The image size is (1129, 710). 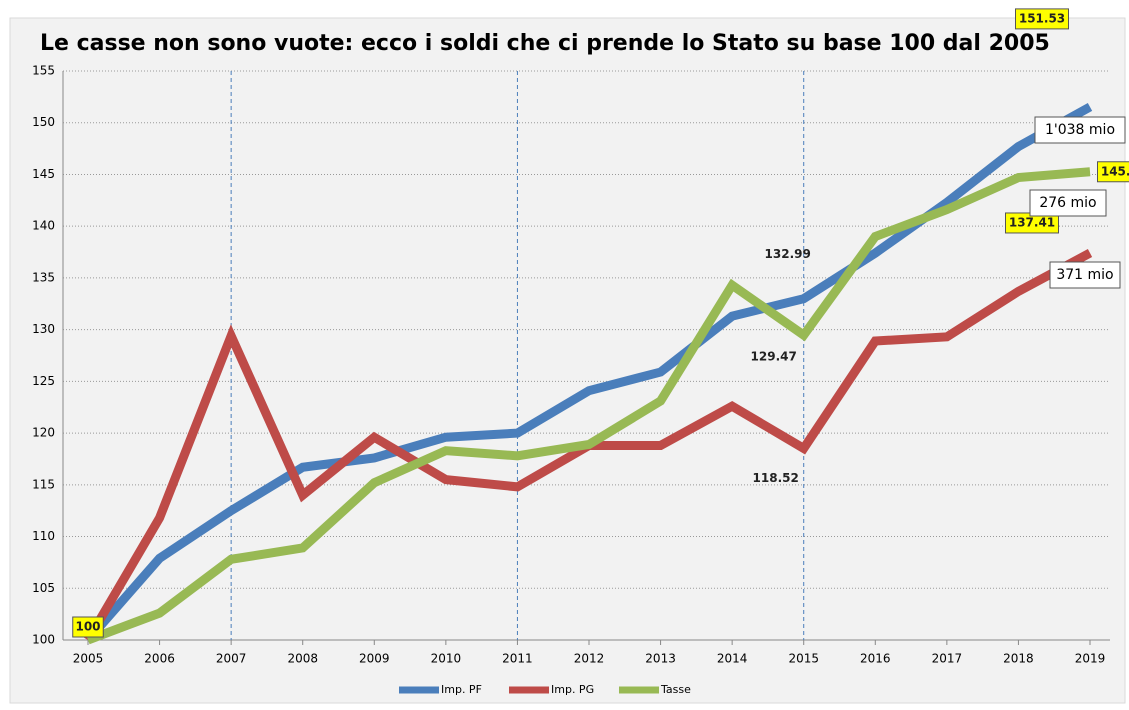 What do you see at coordinates (1018, 659) in the screenshot?
I see `x-tick-label: 2018` at bounding box center [1018, 659].